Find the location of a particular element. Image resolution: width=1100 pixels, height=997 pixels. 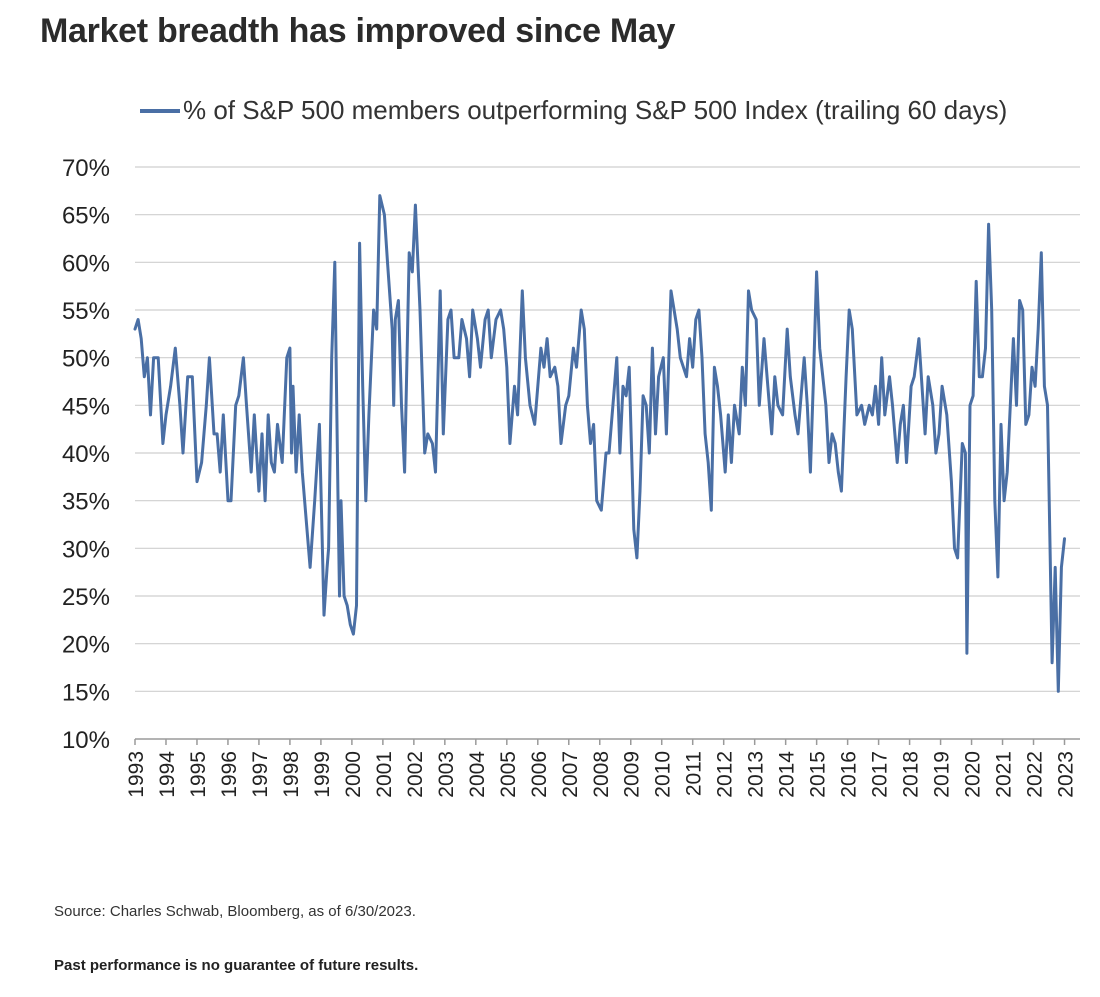

y-axis-ticks: 10% 15% 20% 25% 30% 35% 40% 45% 50% 55% 60% 65% 70% is located at coordinates (86, 454).